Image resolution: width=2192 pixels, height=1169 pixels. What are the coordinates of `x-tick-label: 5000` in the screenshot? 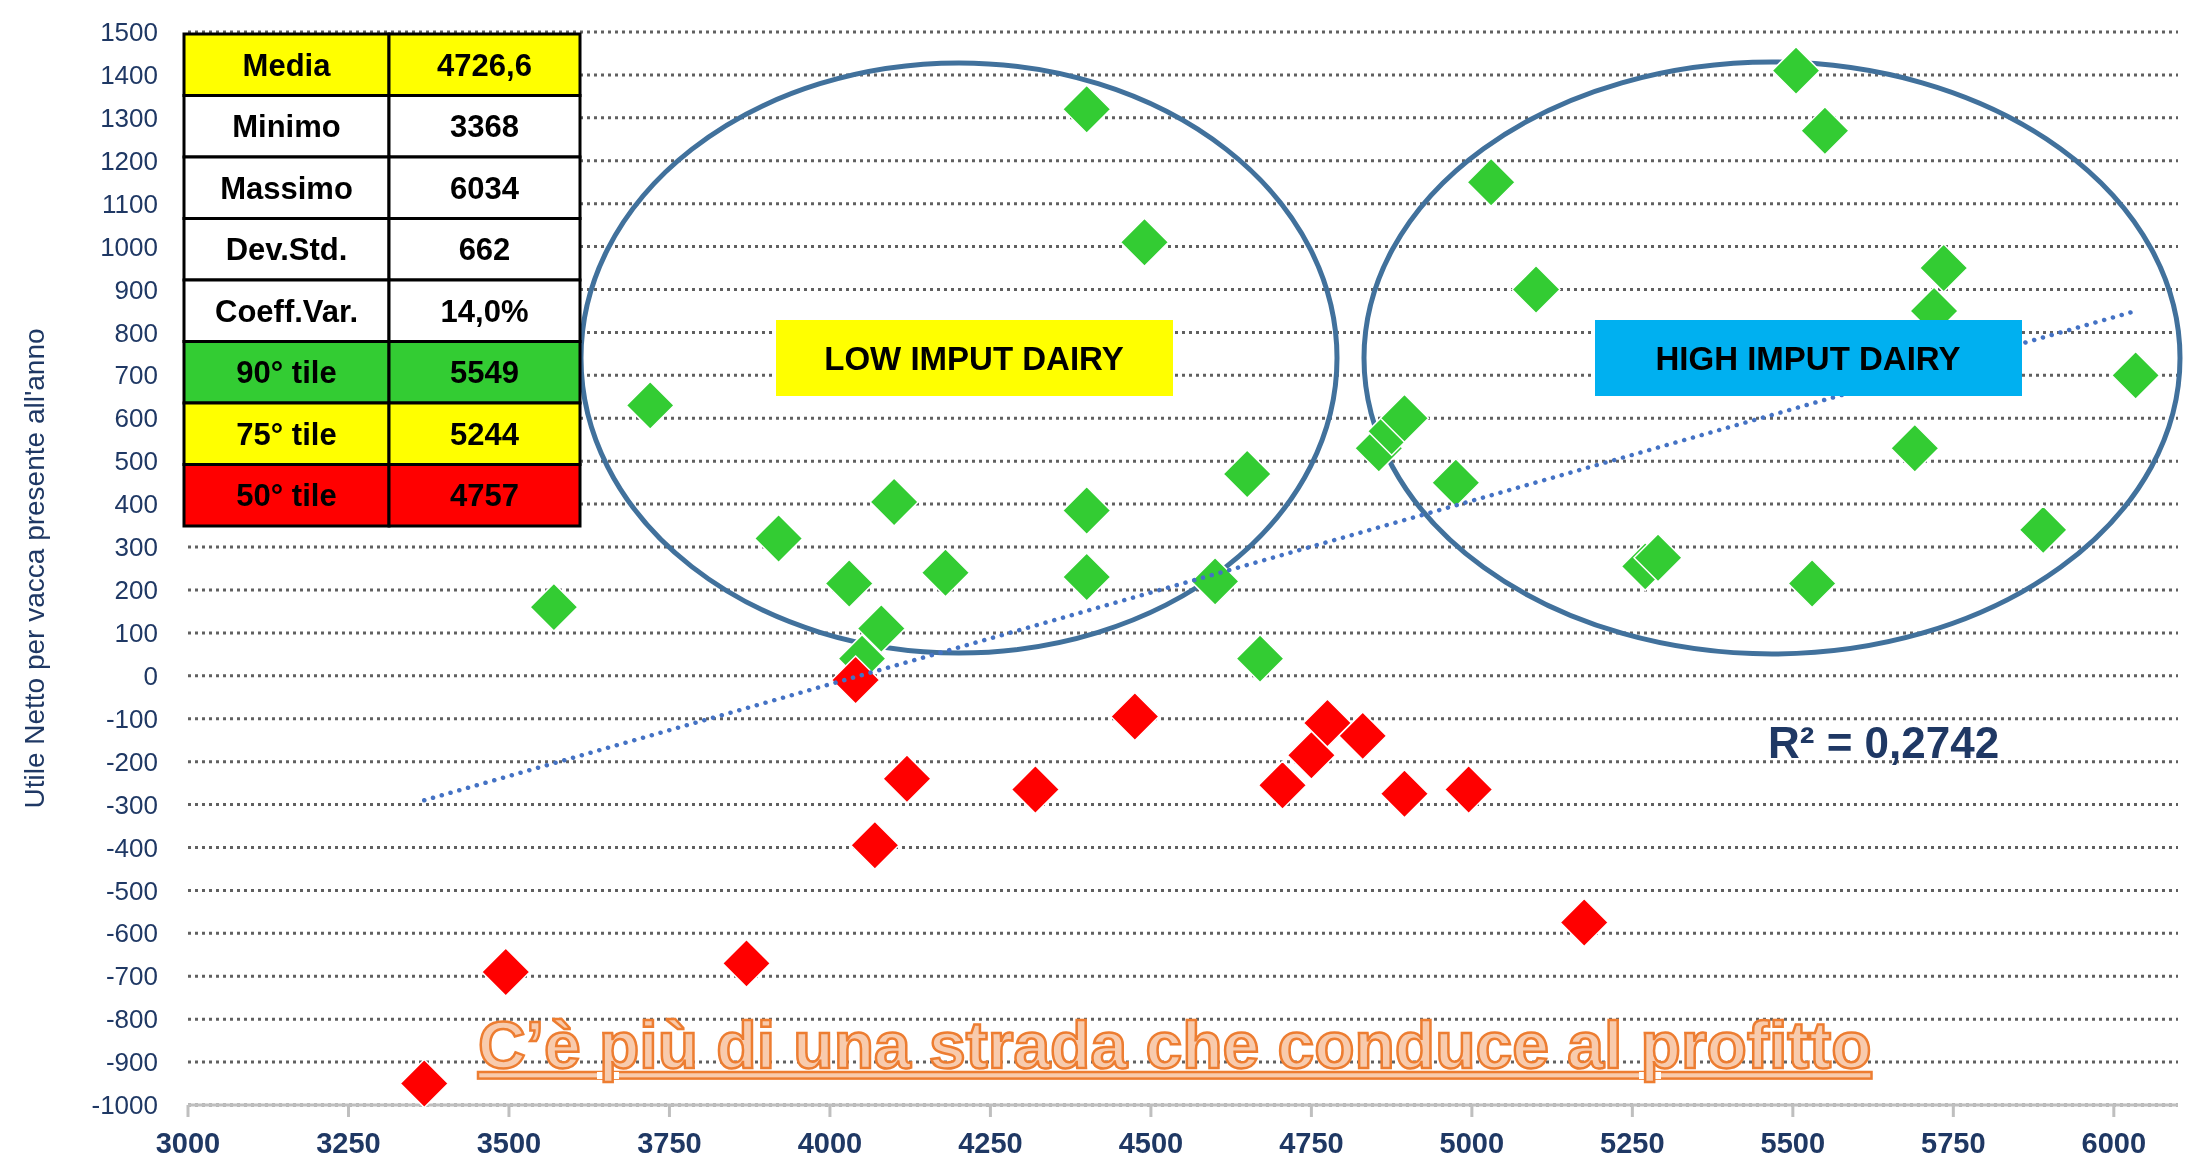 It's located at (1472, 1143).